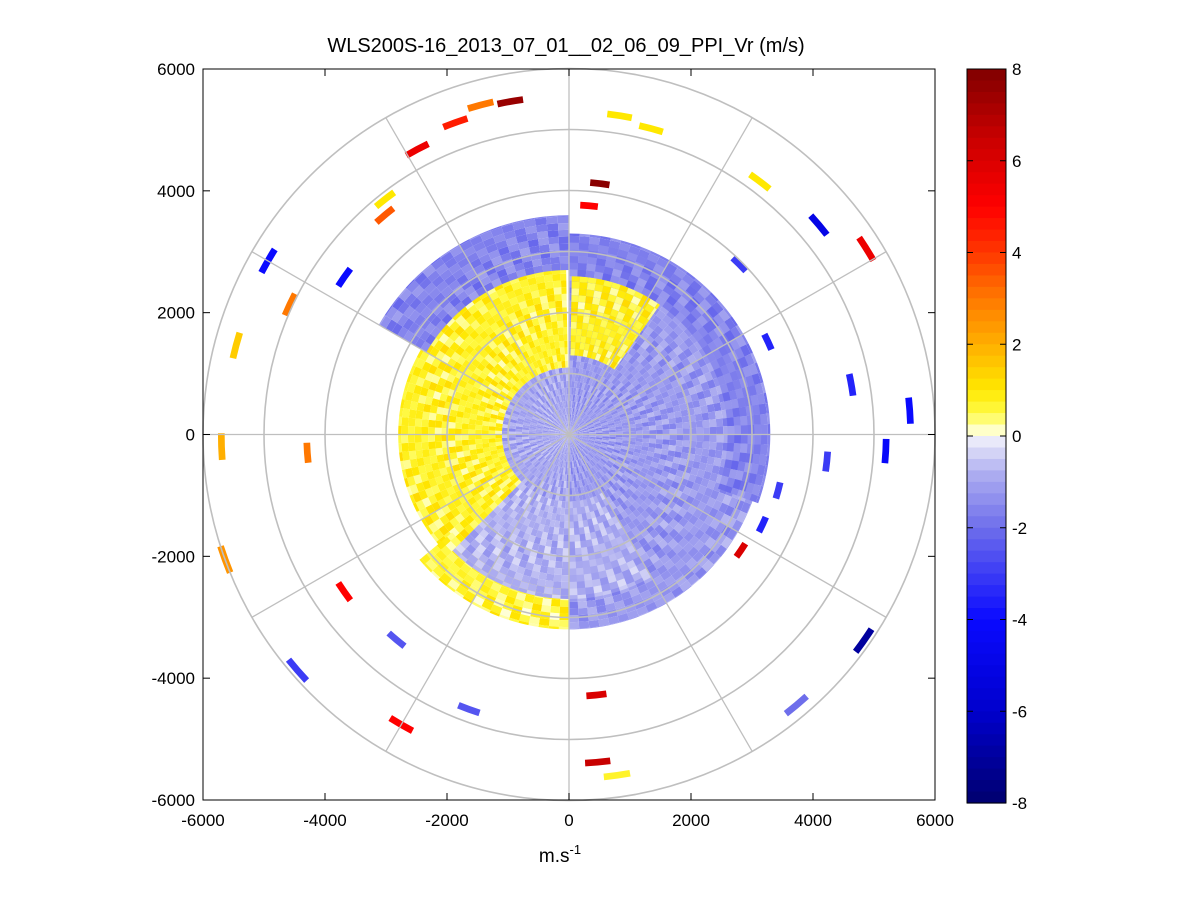  What do you see at coordinates (576, 849) in the screenshot?
I see `x-axis-label-superscript: -1` at bounding box center [576, 849].